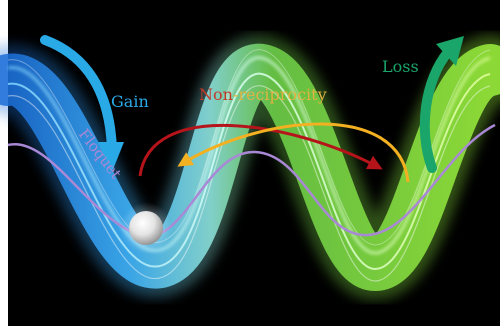  Describe the element at coordinates (400, 66) in the screenshot. I see `loss-label: Loss` at that location.